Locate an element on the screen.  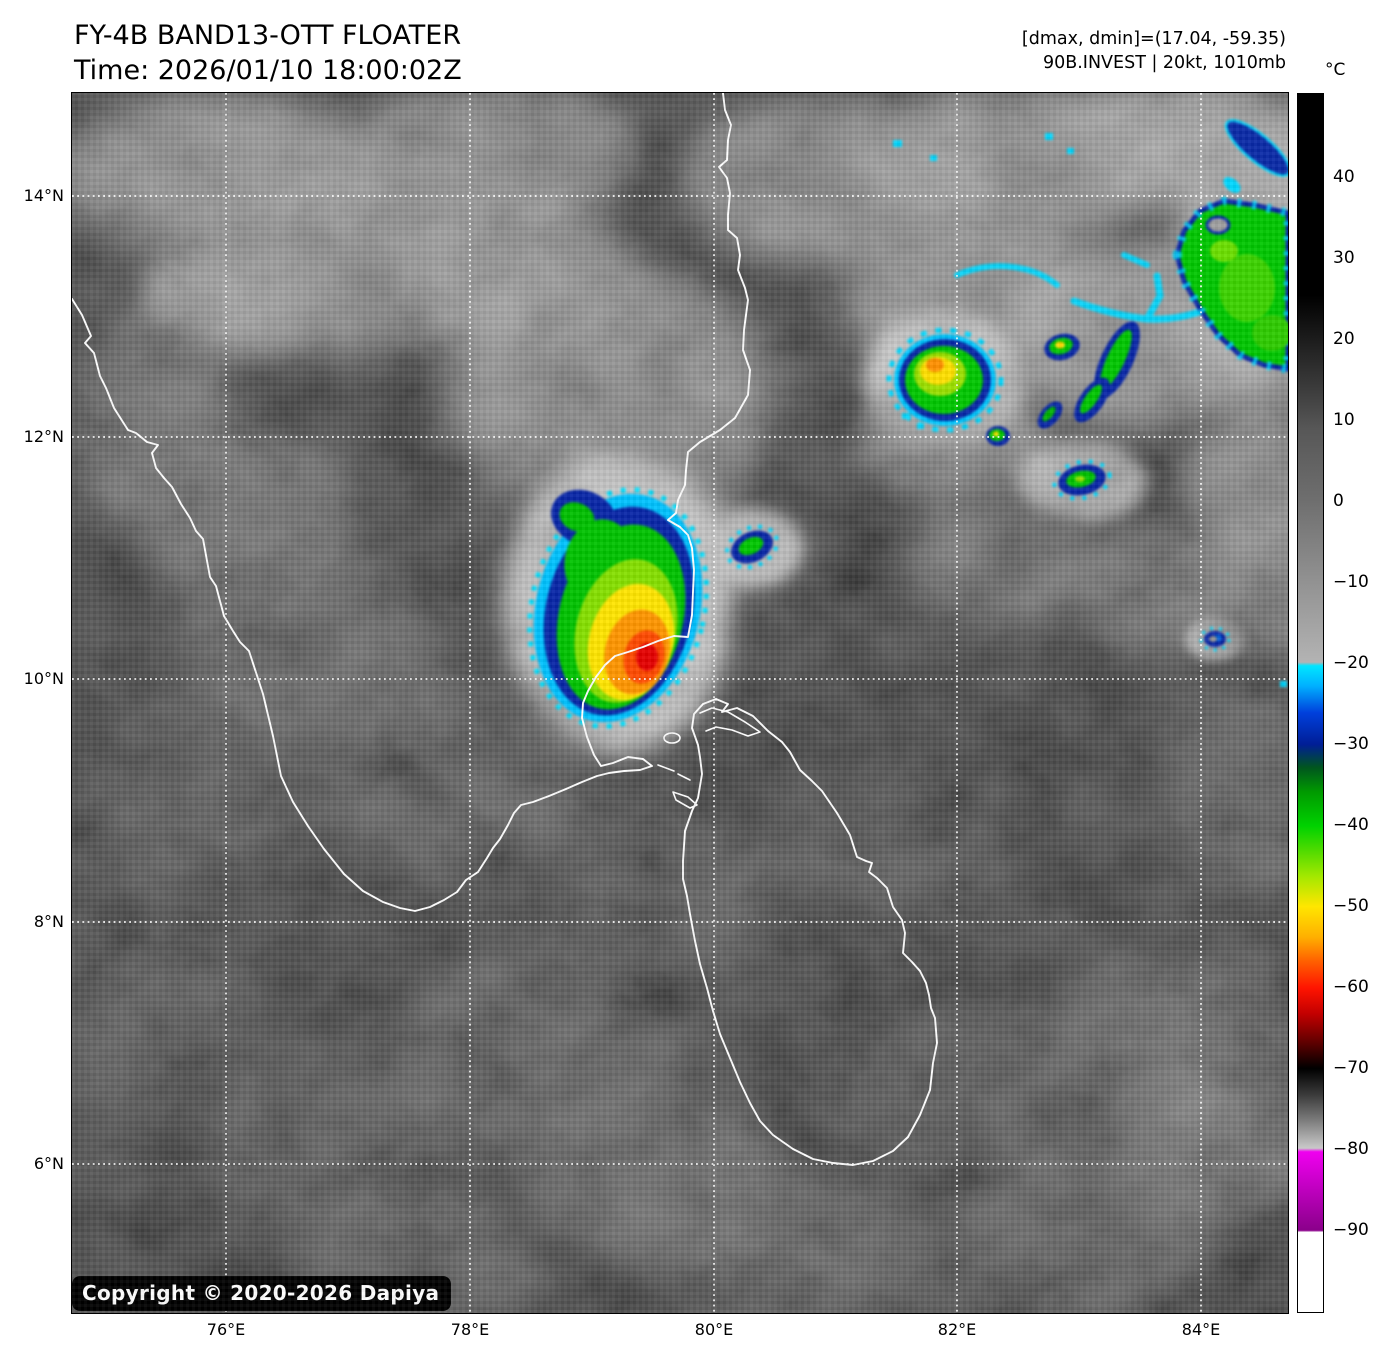
lat-label-12n: 12°N is located at coordinates (43, 436).